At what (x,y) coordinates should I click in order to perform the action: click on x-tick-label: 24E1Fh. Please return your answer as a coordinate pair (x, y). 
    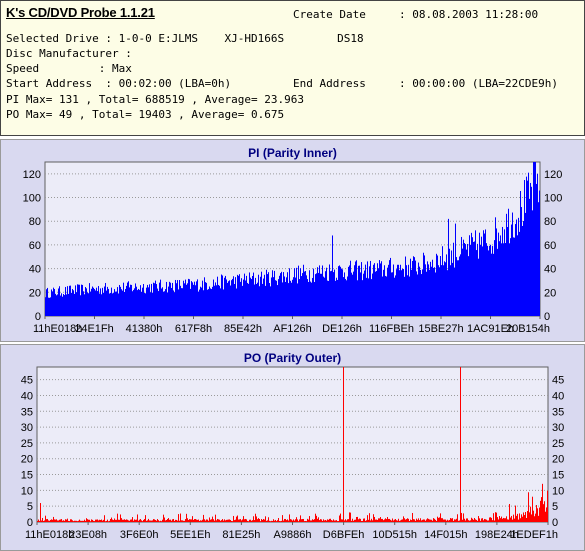
    Looking at the image, I should click on (94, 329).